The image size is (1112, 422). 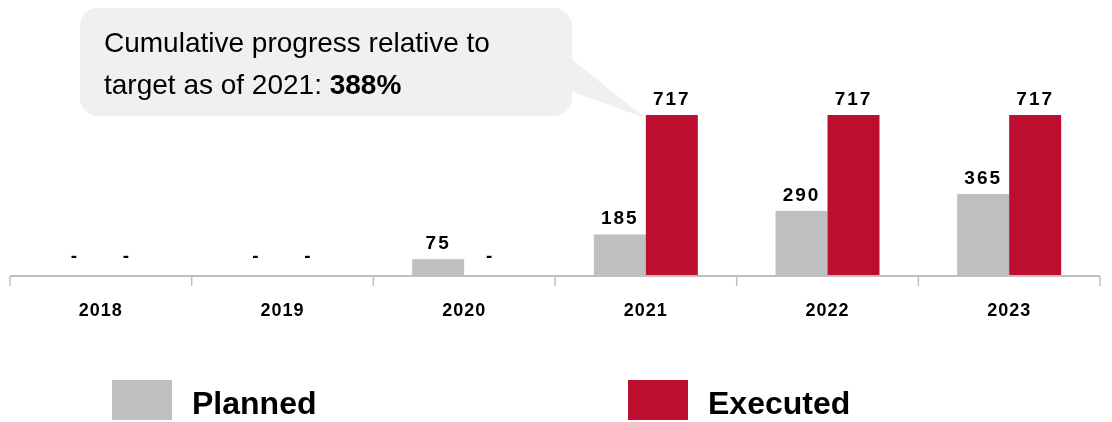 I want to click on x-tick-label: 2021, so click(x=645, y=310).